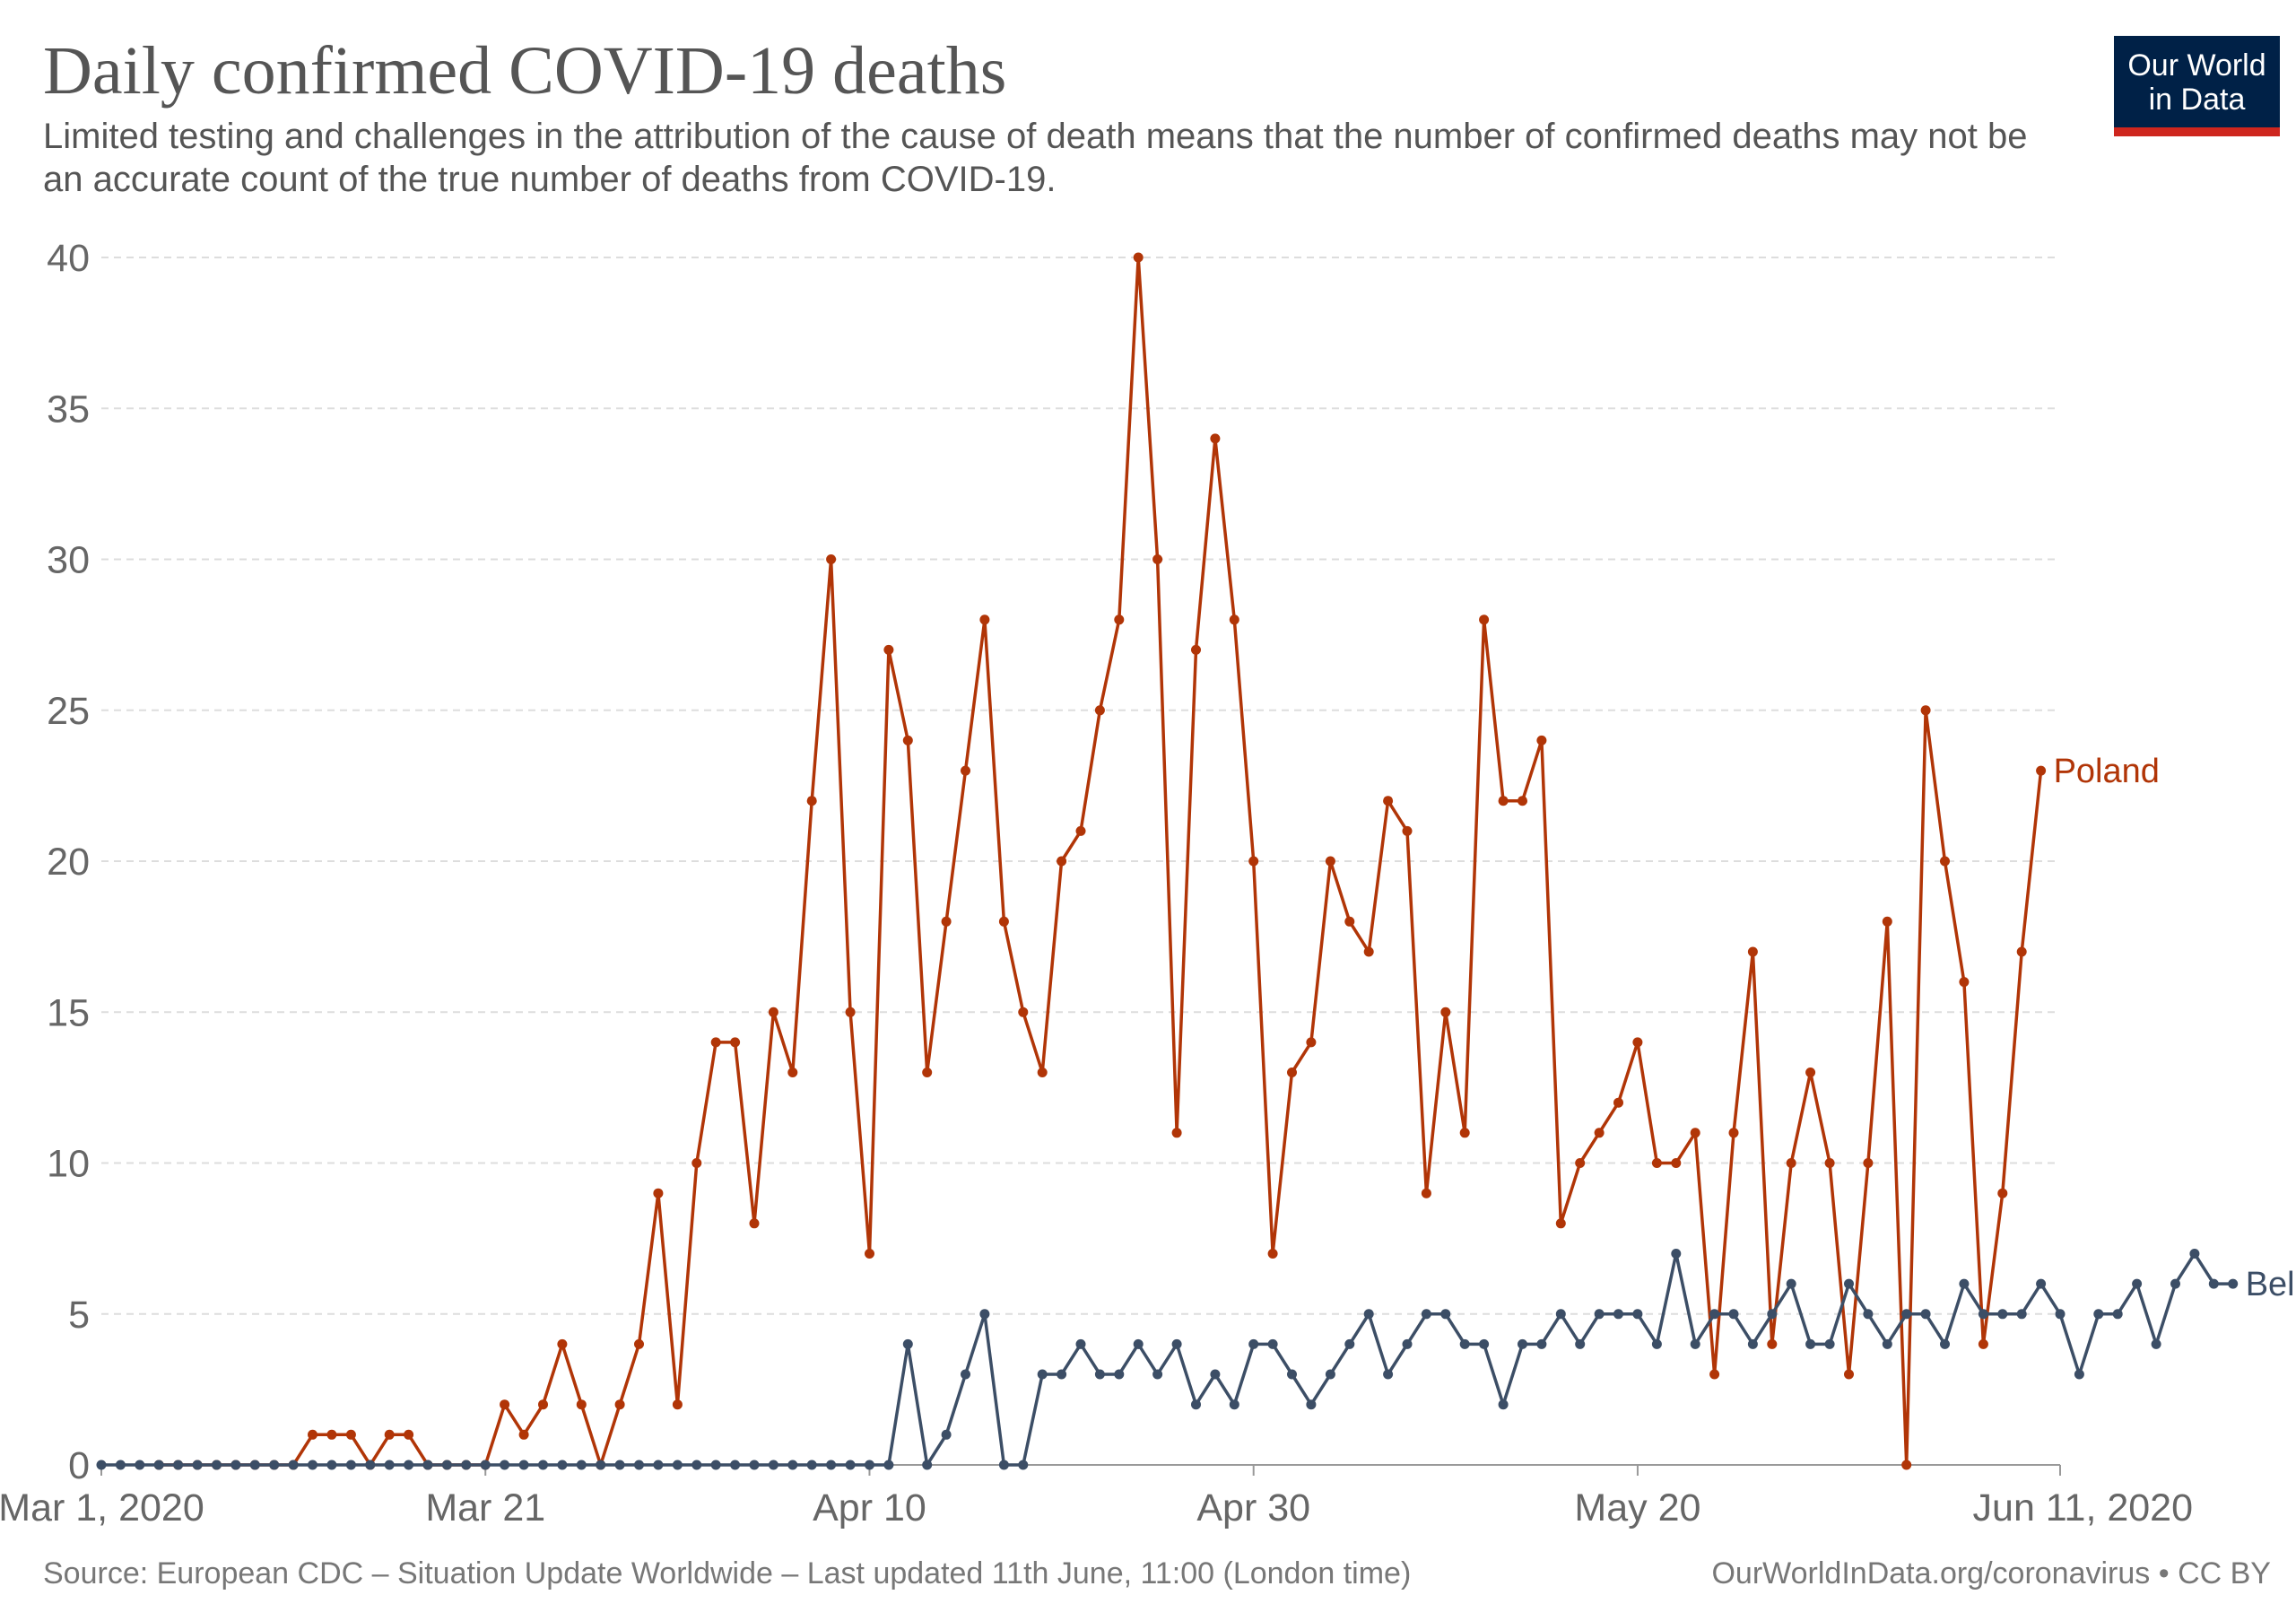 The width and height of the screenshot is (2296, 1621). Describe the element at coordinates (1991, 1573) in the screenshot. I see `footer-link: OurWorldInData.org/coronavirus • CC BY` at that location.